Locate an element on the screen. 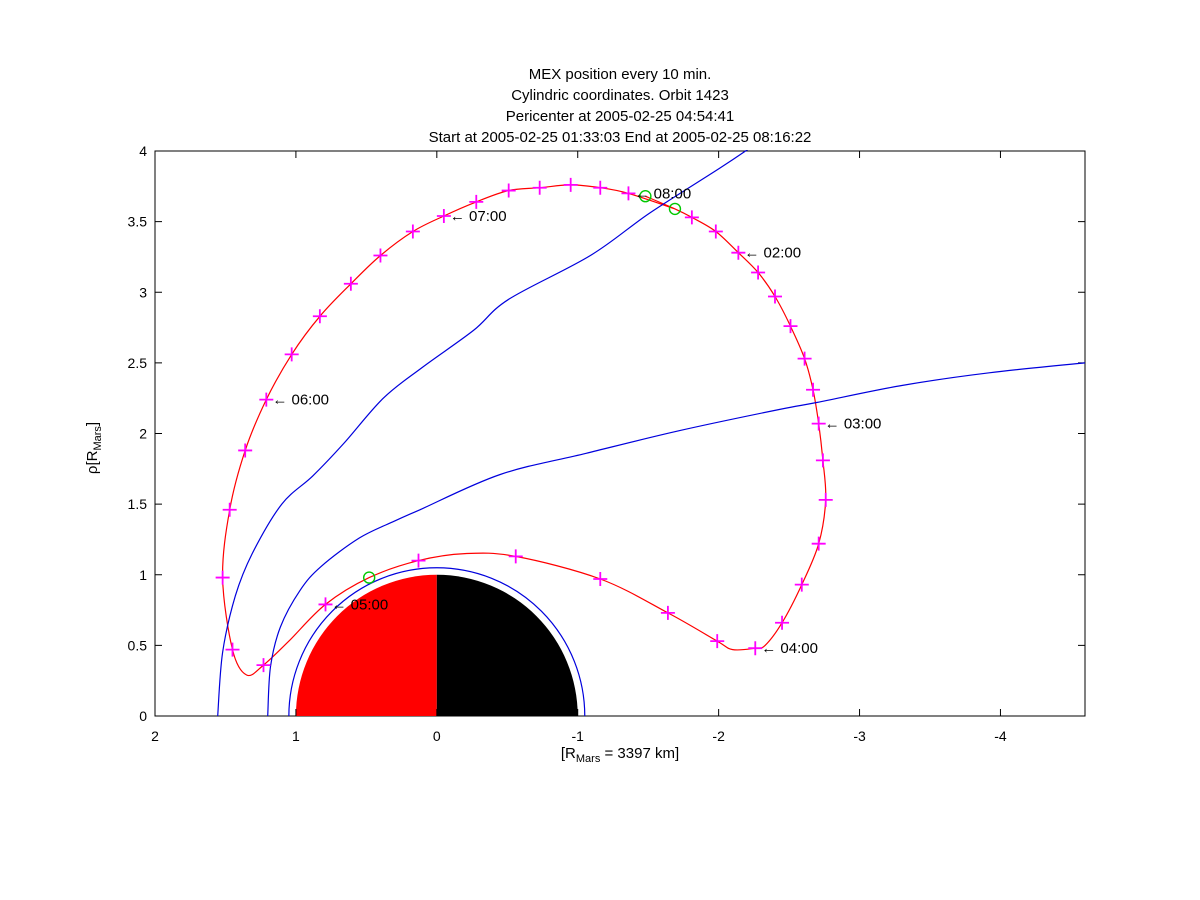  x-axis-label-main: [R is located at coordinates (568, 753).